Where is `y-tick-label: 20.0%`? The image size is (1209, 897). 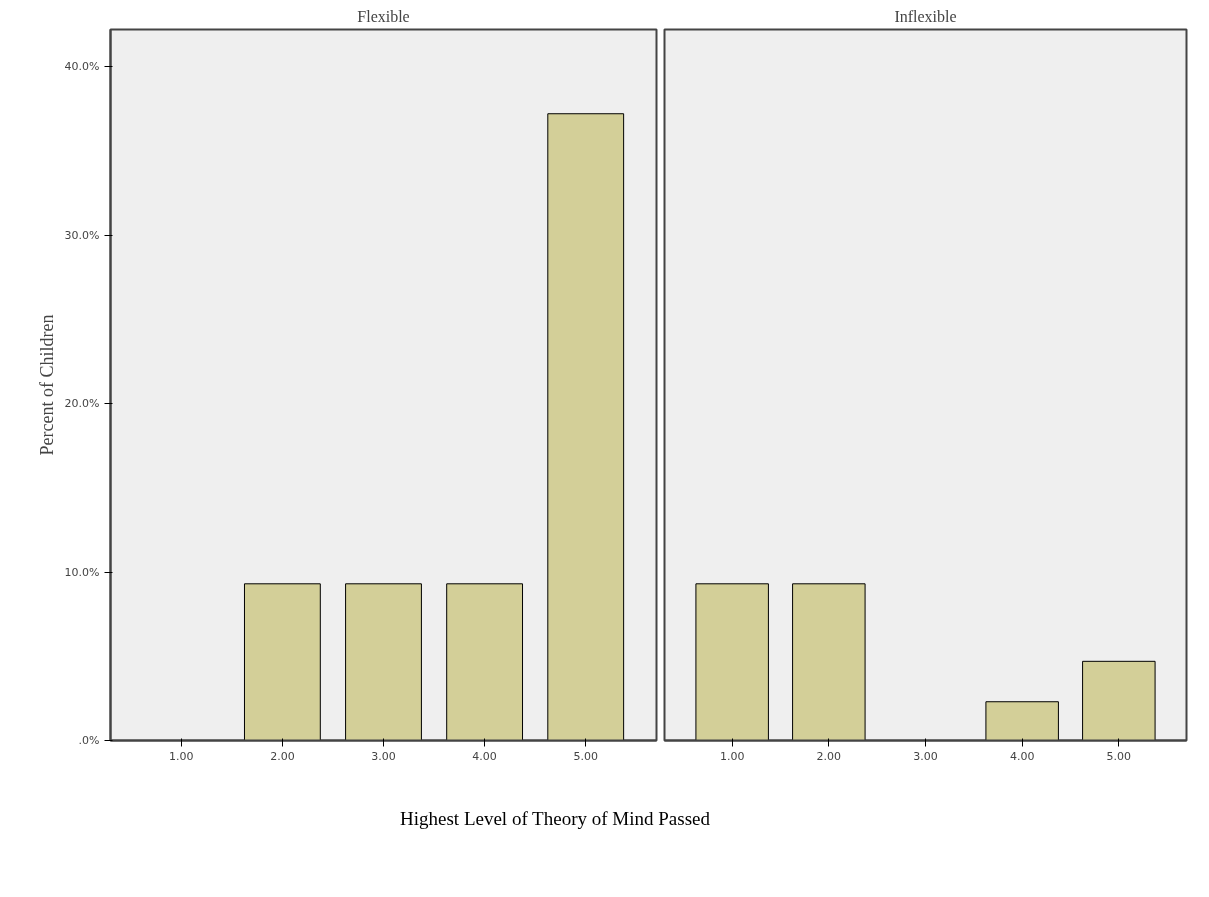
y-tick-label: 20.0% is located at coordinates (82, 404).